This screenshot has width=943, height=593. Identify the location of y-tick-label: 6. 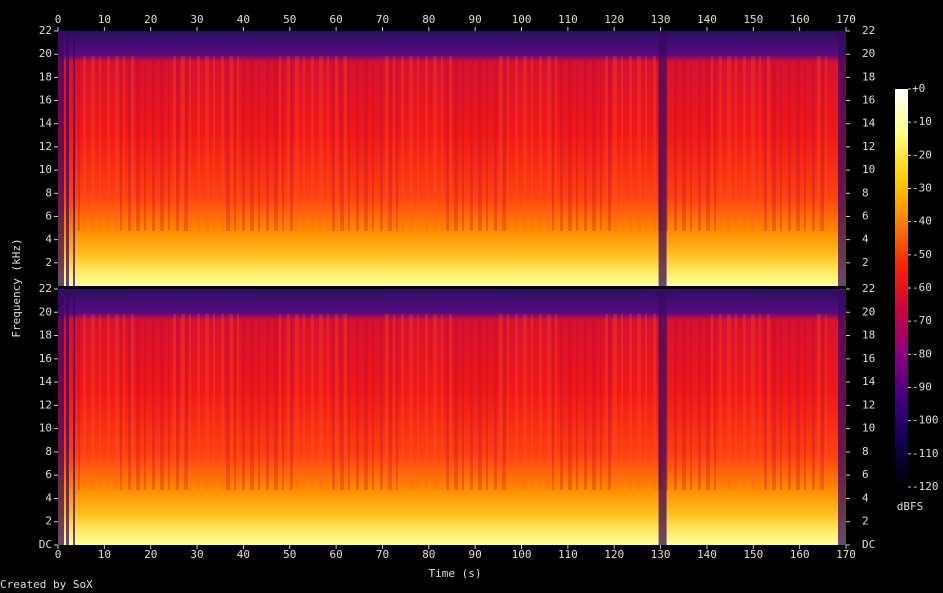
(48, 215).